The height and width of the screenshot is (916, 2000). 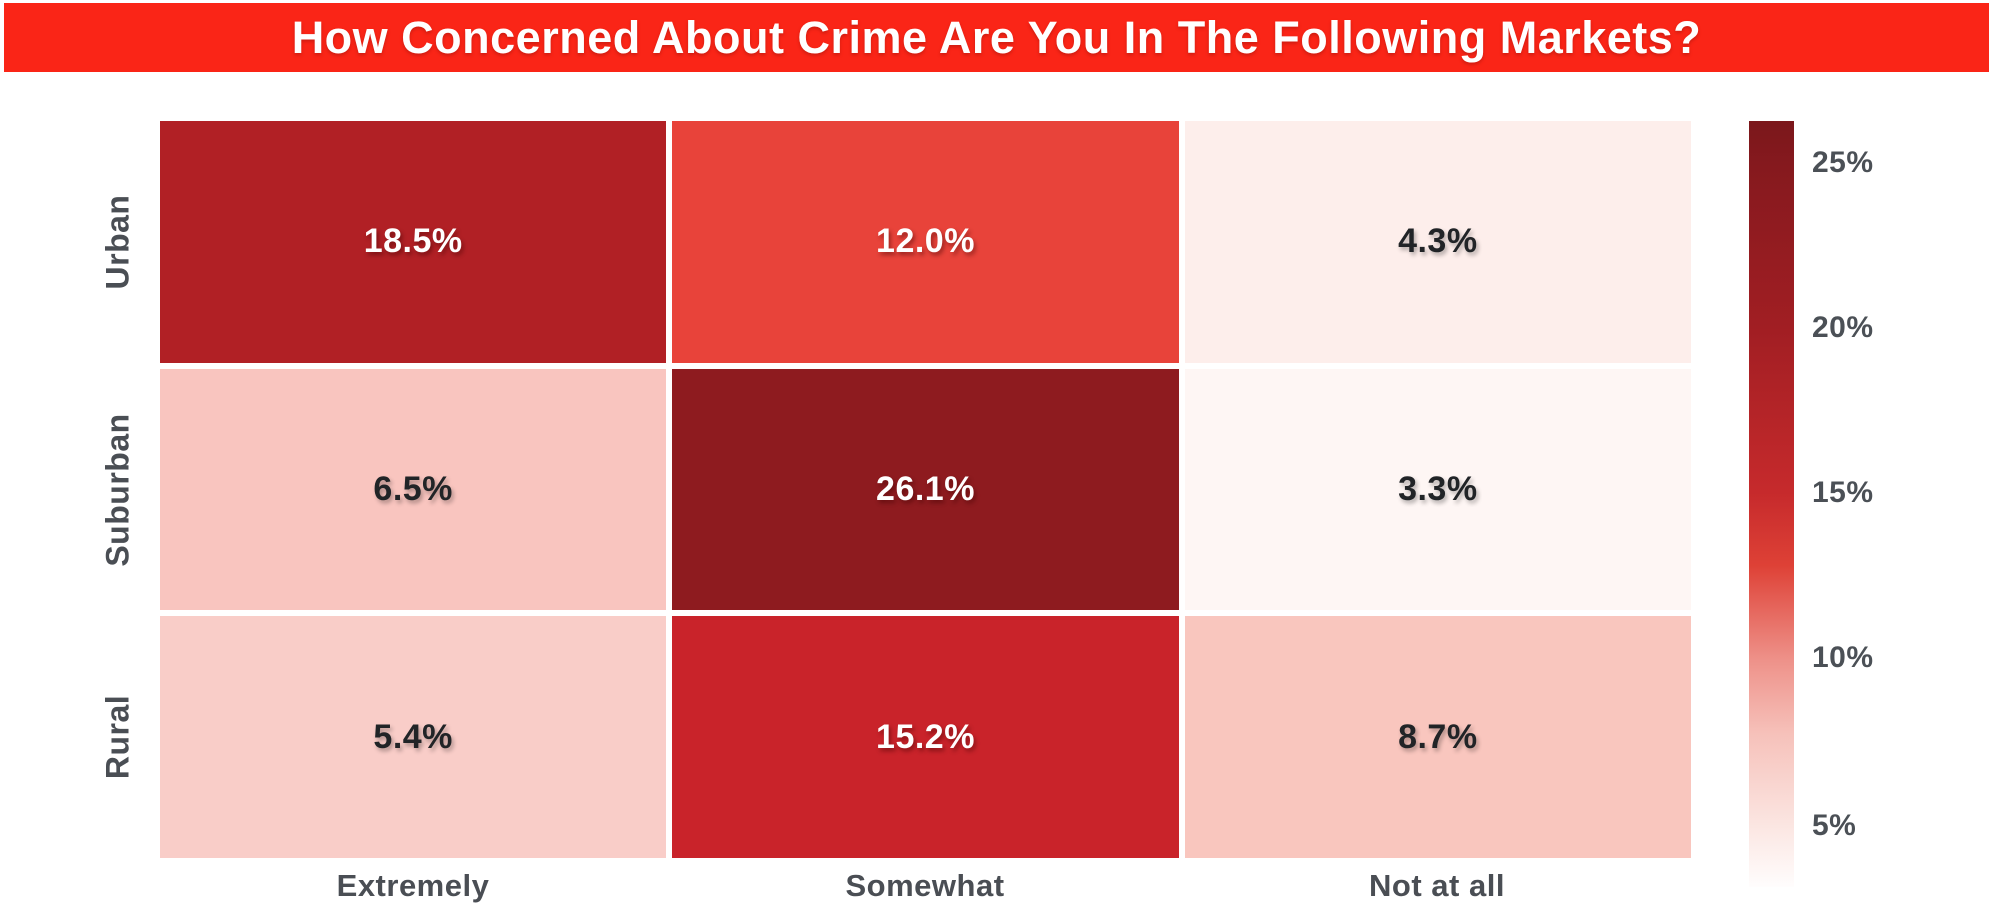 I want to click on heatmap-cell-rural-somewhat: 15.2%, so click(x=925, y=737).